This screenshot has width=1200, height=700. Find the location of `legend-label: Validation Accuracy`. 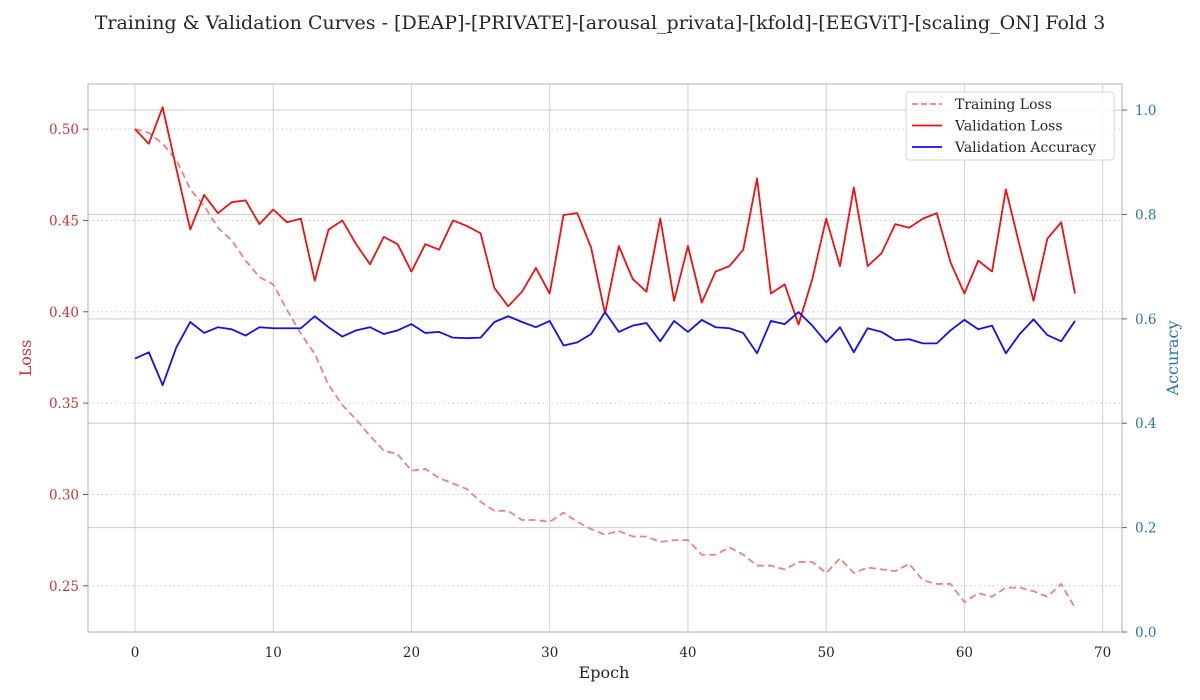

legend-label: Validation Accuracy is located at coordinates (1025, 148).